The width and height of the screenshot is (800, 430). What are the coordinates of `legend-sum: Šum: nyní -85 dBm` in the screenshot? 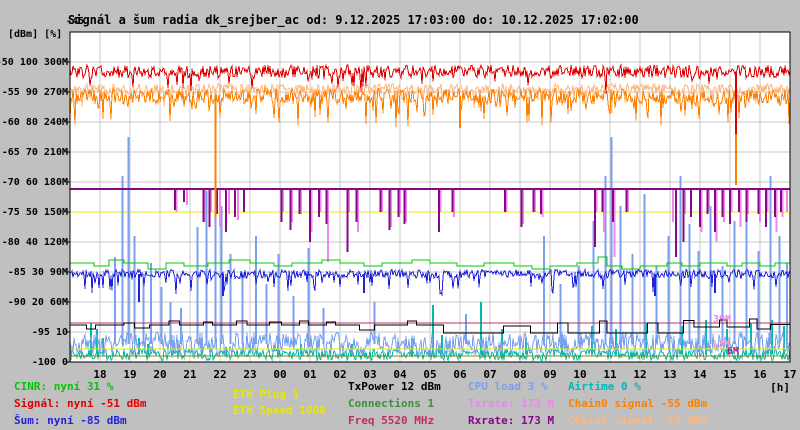 It's located at (70, 420).